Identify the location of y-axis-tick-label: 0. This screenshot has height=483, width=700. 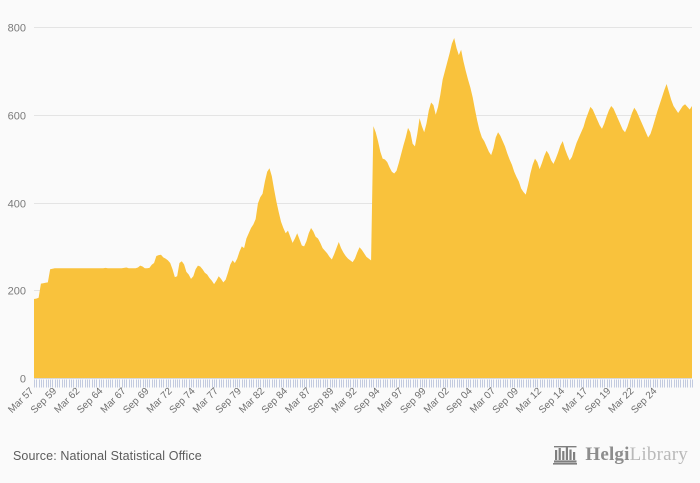
(23, 380).